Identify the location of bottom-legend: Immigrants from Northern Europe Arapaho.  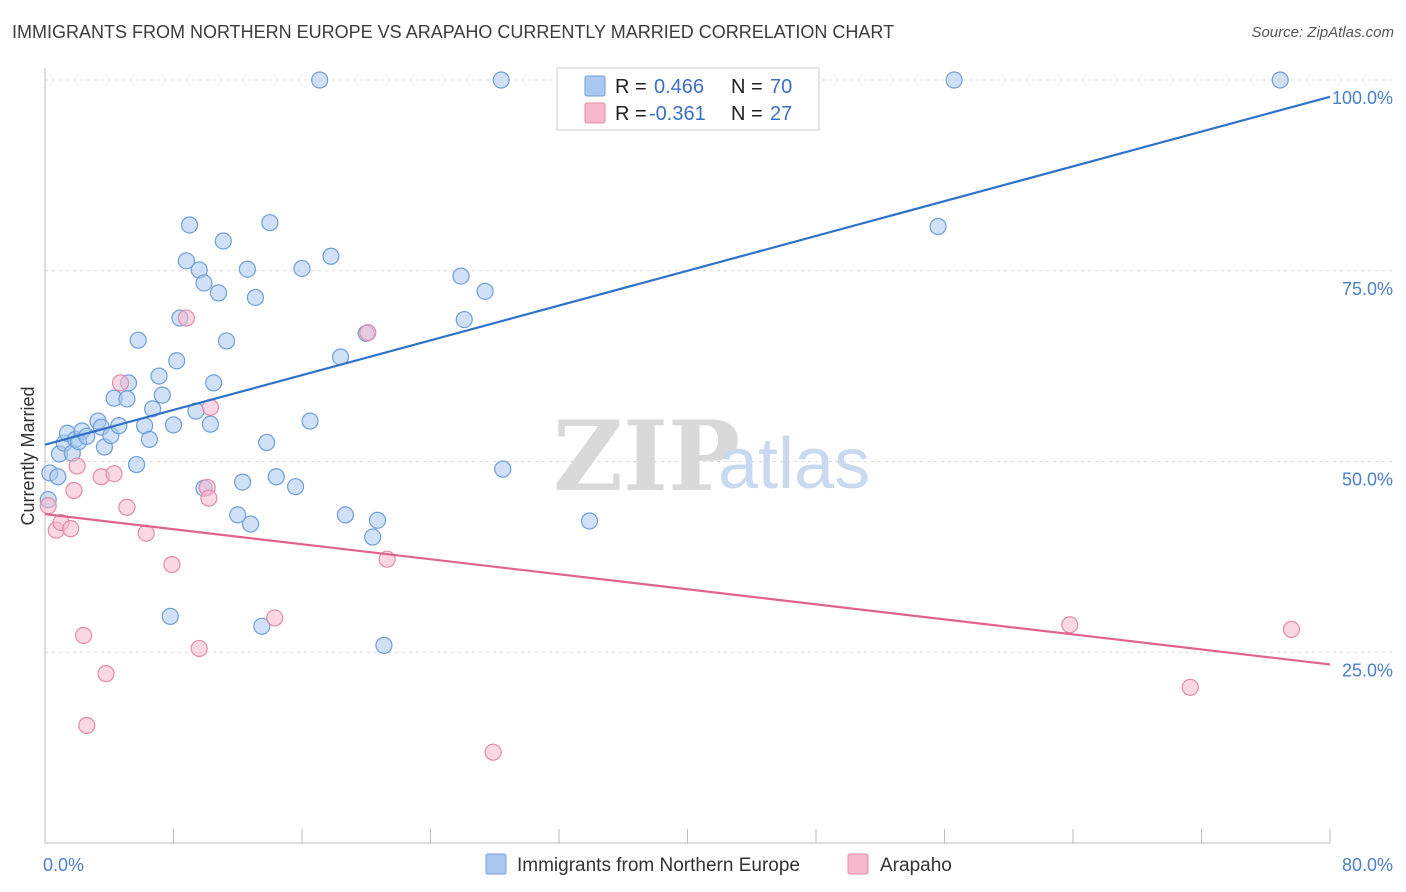
(718, 864).